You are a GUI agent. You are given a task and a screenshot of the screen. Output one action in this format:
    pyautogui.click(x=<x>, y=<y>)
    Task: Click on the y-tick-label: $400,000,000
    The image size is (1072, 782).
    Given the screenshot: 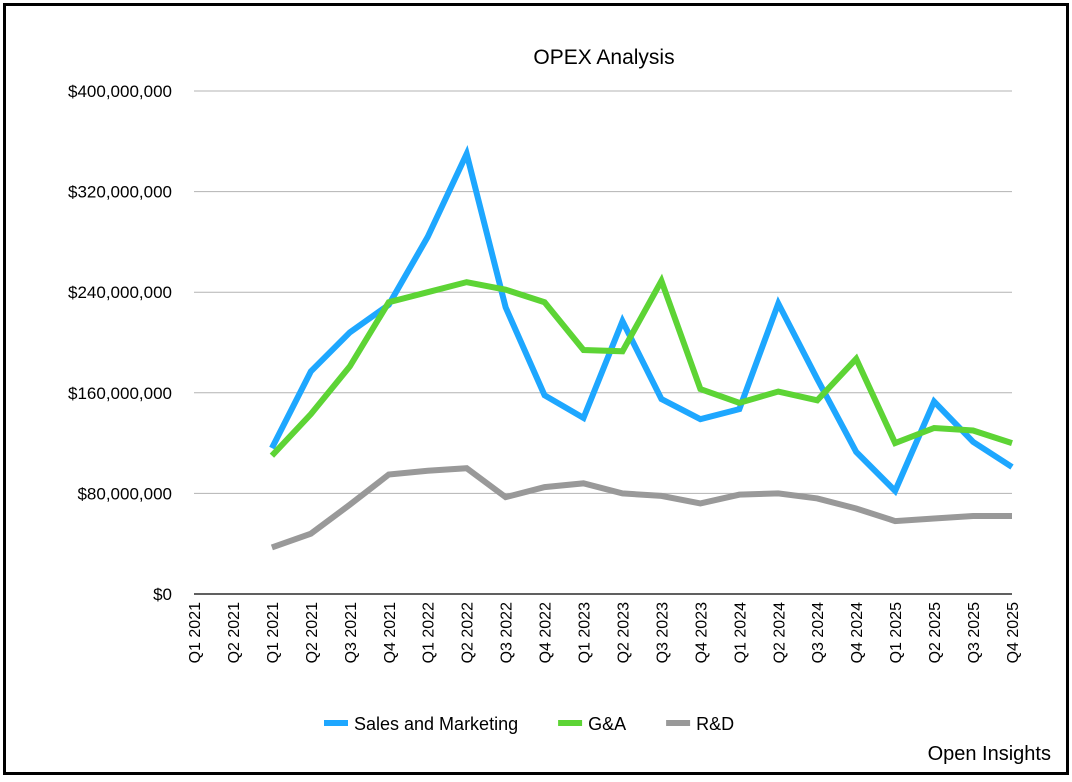 What is the action you would take?
    pyautogui.click(x=120, y=91)
    